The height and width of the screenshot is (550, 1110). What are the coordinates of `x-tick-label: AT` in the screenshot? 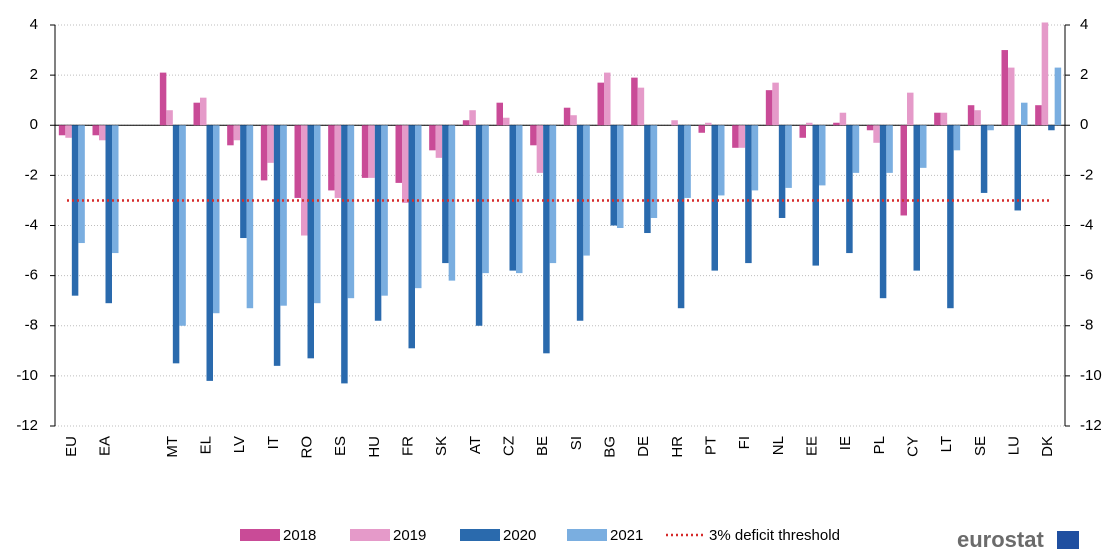 It's located at (475, 445).